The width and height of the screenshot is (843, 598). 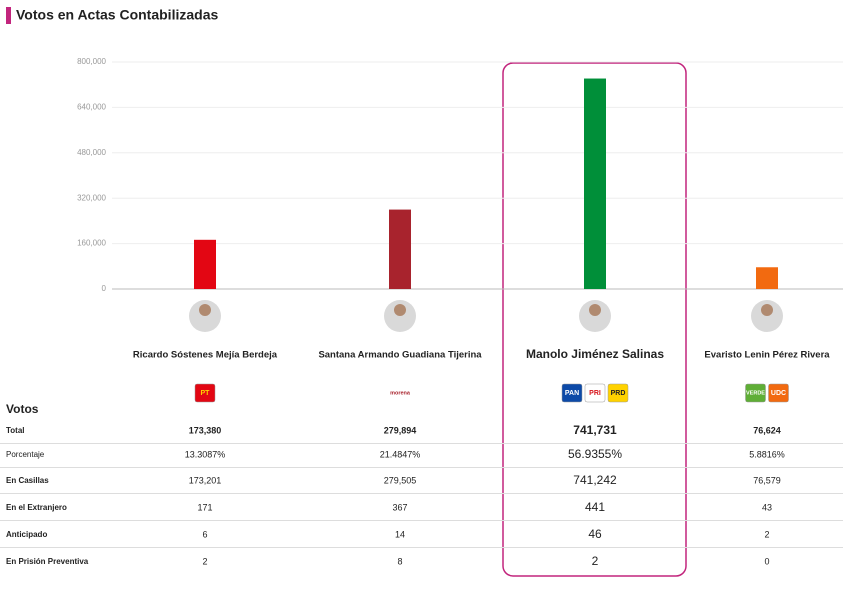 I want to click on cell: 441, so click(x=595, y=507).